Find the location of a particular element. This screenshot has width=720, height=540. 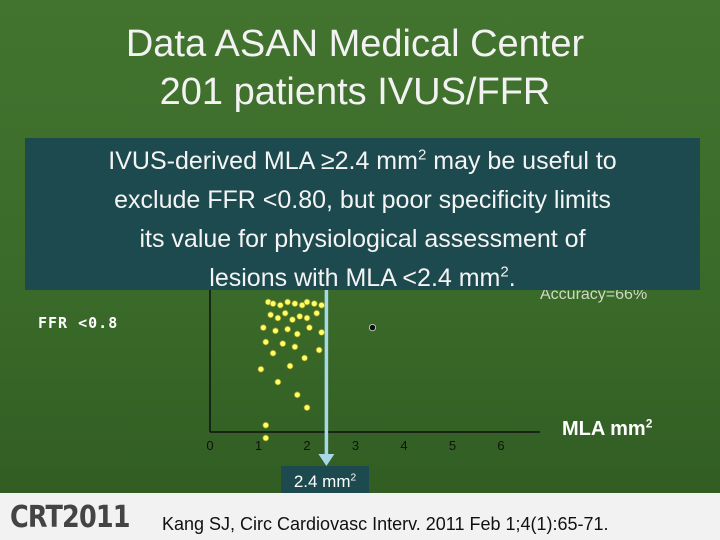

title-line-2: 201 patients IVUS/FFR is located at coordinates (355, 92).